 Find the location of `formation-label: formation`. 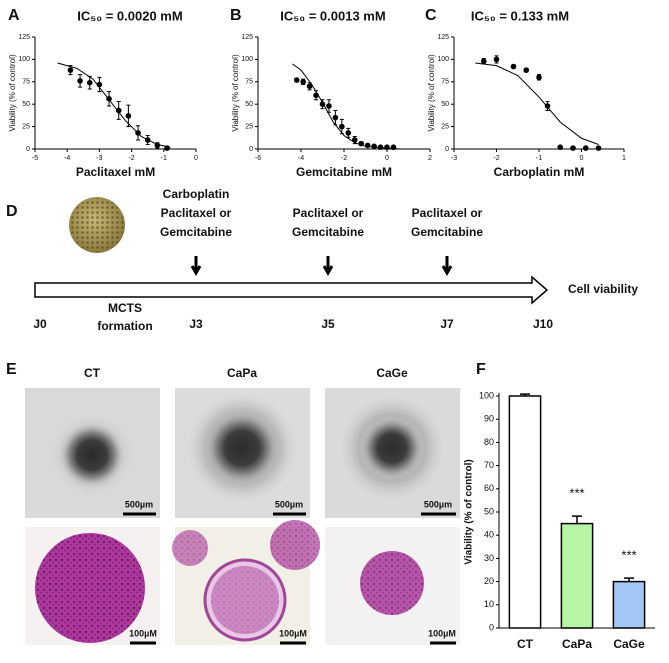

formation-label: formation is located at coordinates (124, 326).